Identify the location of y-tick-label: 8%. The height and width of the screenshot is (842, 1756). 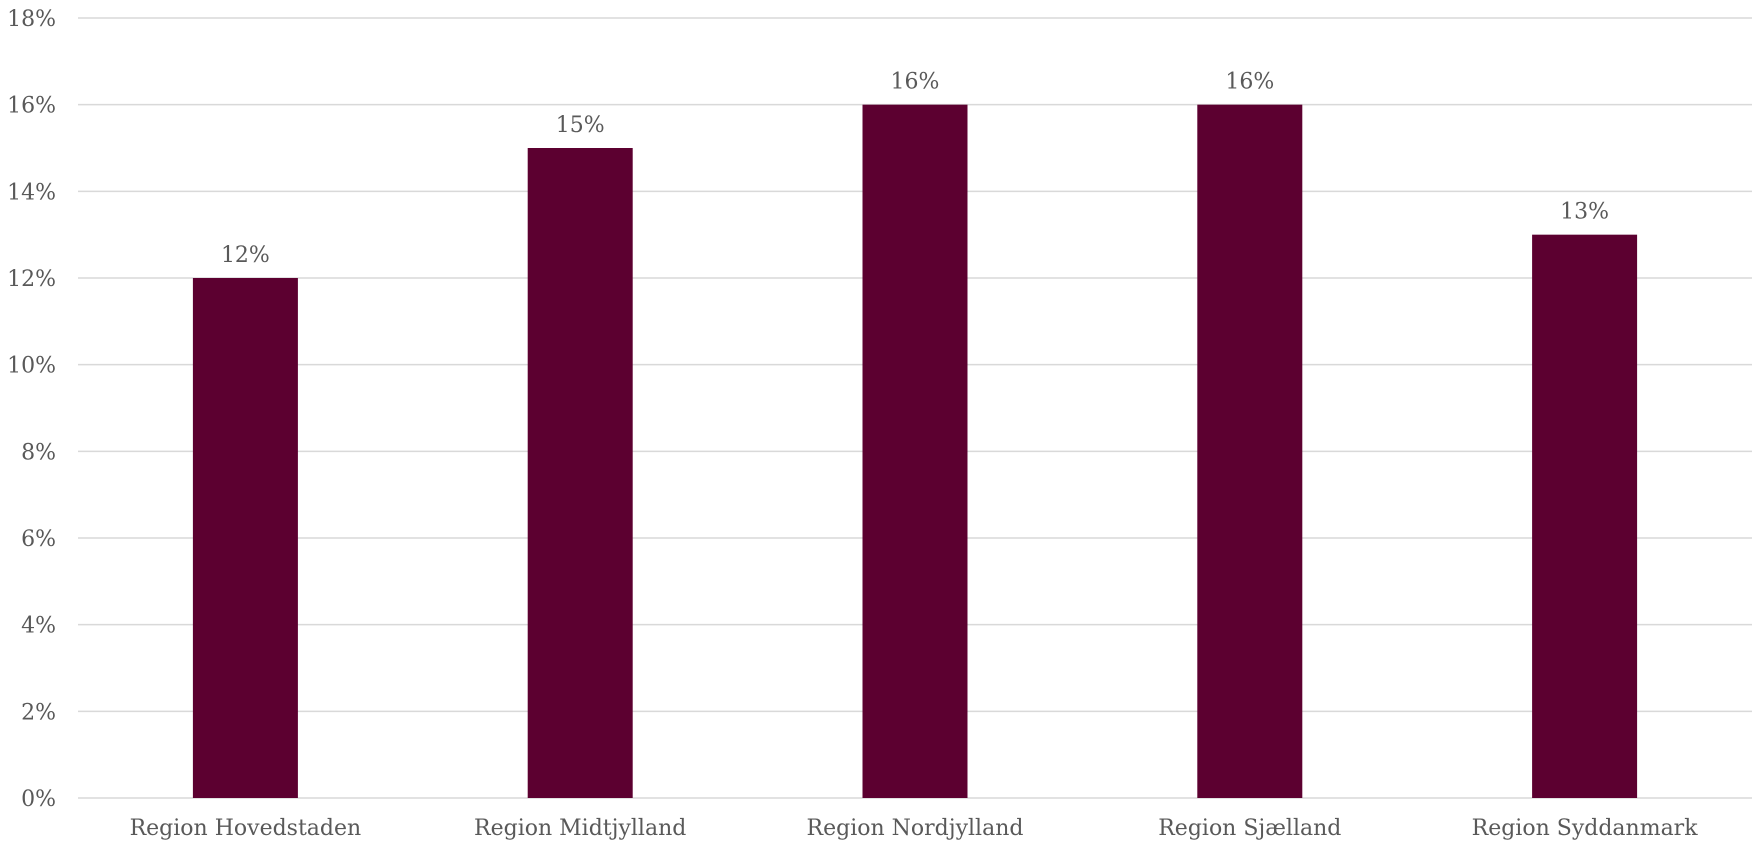
(38, 452).